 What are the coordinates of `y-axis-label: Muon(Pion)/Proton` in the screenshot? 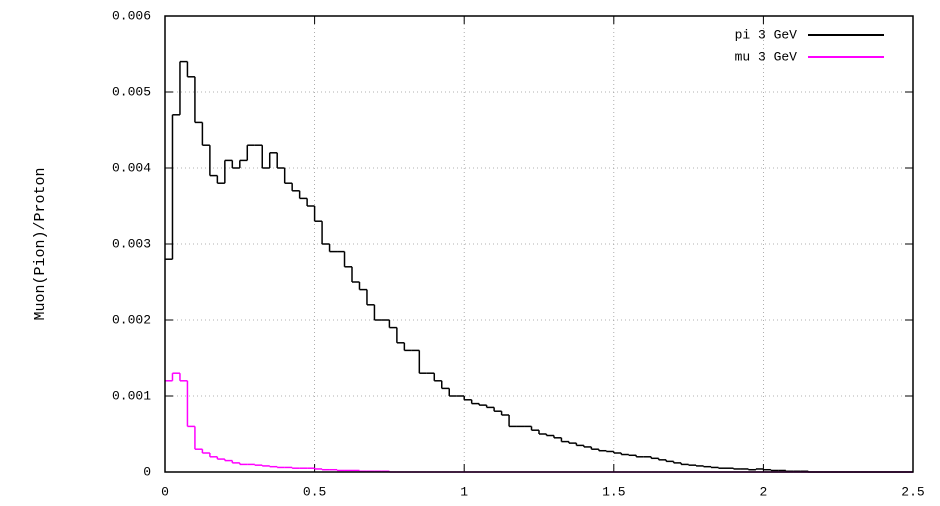 It's located at (40, 243).